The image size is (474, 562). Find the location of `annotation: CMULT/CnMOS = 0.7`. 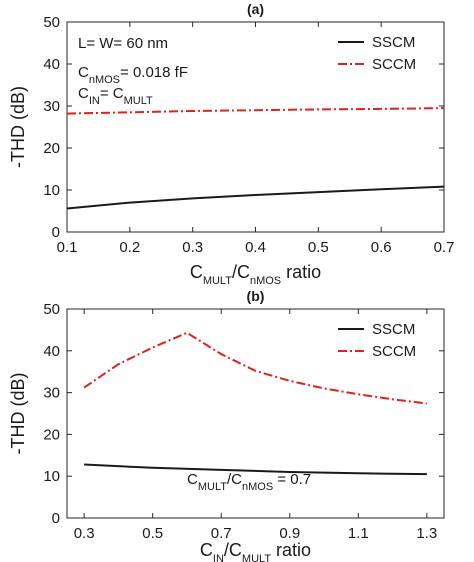

annotation: CMULT/CnMOS = 0.7 is located at coordinates (249, 482).